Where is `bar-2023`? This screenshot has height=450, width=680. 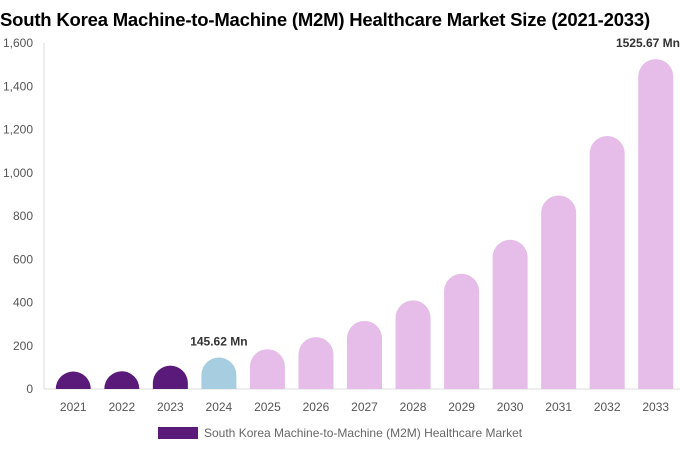 bar-2023 is located at coordinates (170, 377).